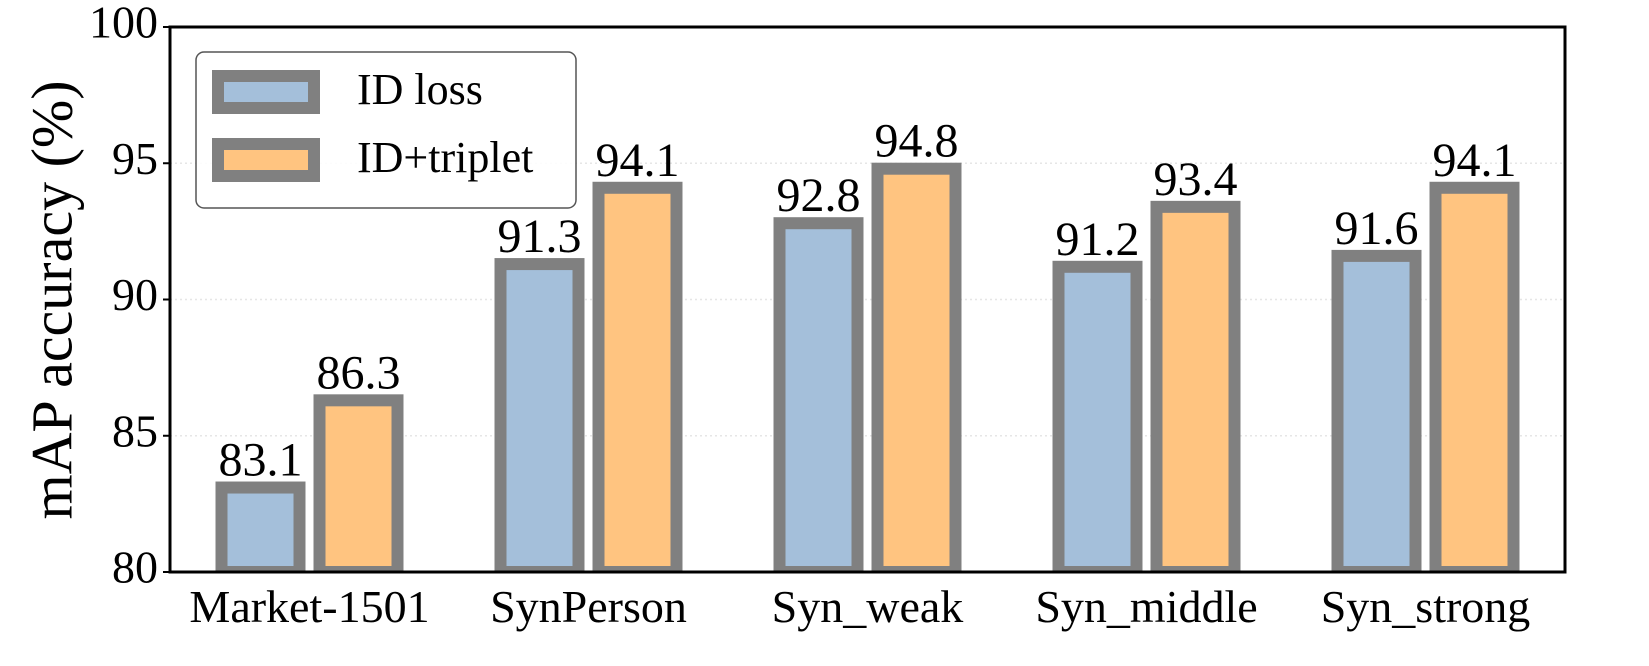 The height and width of the screenshot is (666, 1649). I want to click on data-label: 91.3, so click(540, 236).